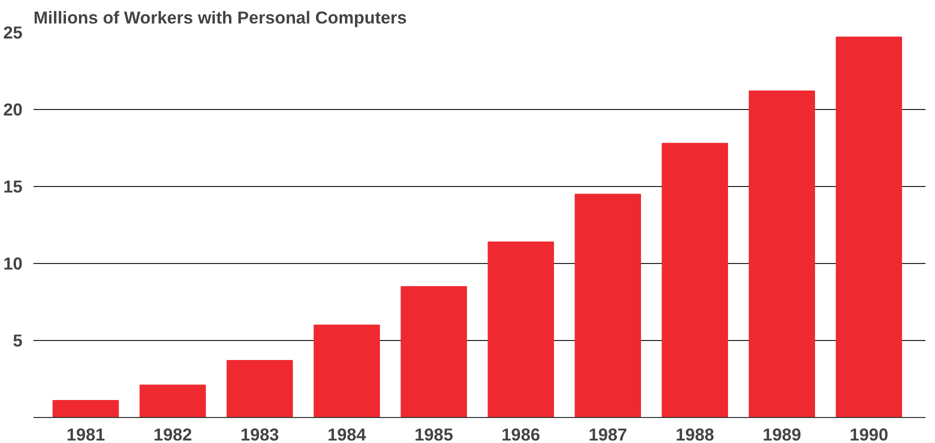  Describe the element at coordinates (347, 433) in the screenshot. I see `x-tick-label: 1984` at that location.